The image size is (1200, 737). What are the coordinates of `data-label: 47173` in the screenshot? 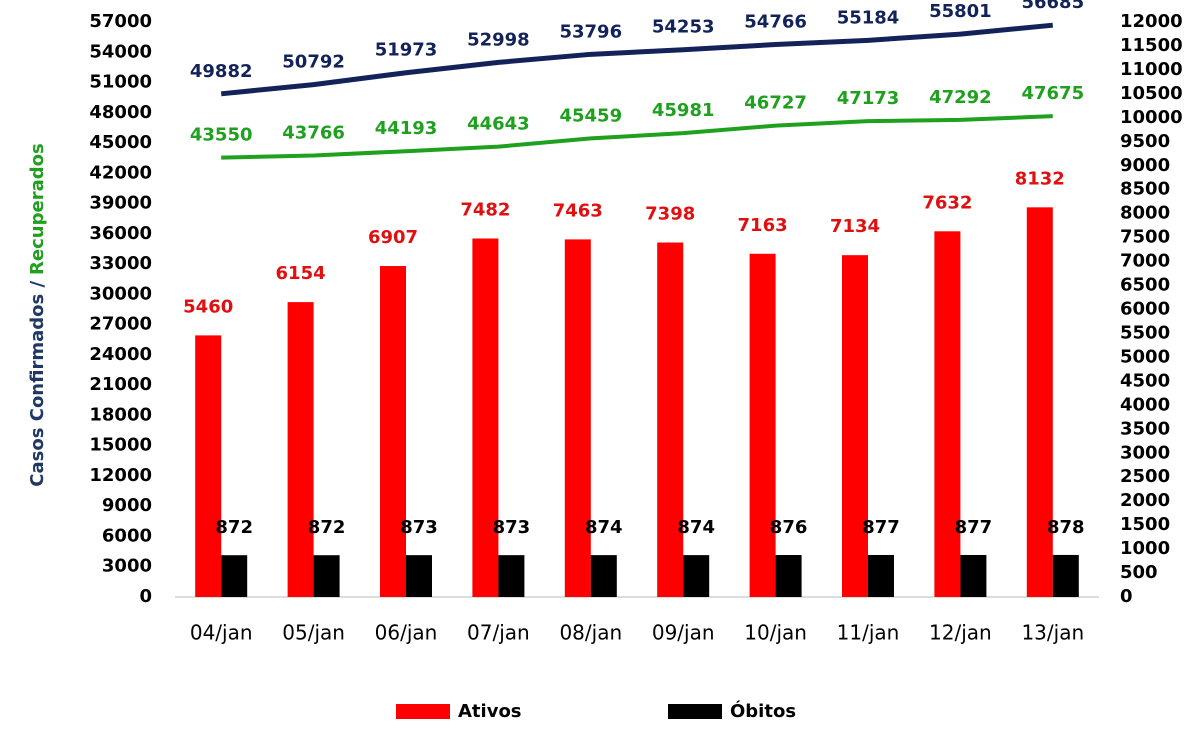 It's located at (868, 98).